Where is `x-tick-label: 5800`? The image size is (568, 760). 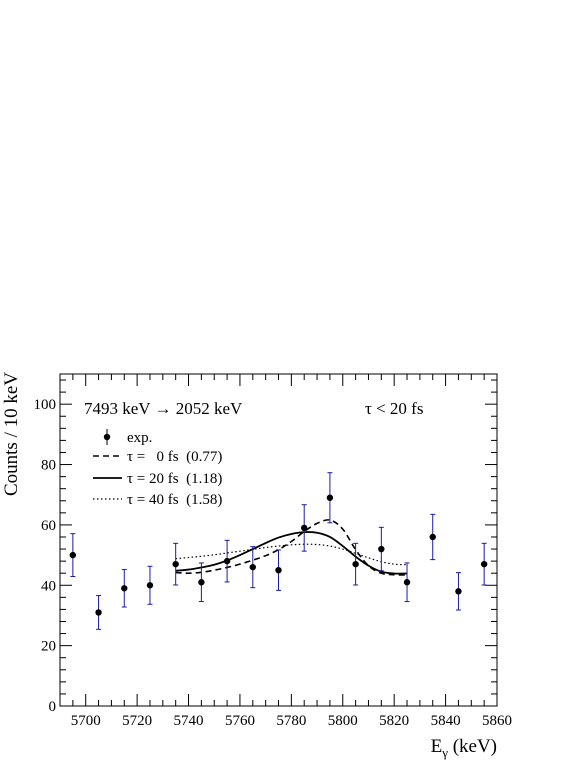 x-tick-label: 5800 is located at coordinates (343, 721).